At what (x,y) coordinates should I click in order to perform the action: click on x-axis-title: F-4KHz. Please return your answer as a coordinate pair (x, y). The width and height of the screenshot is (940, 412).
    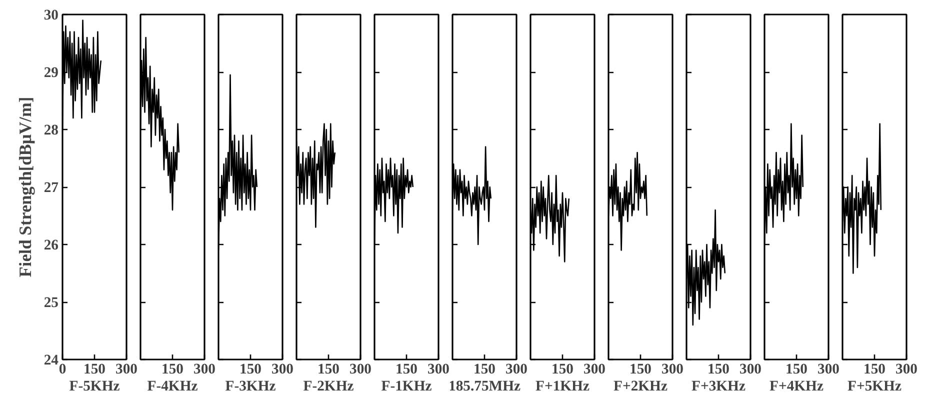
    Looking at the image, I should click on (172, 386).